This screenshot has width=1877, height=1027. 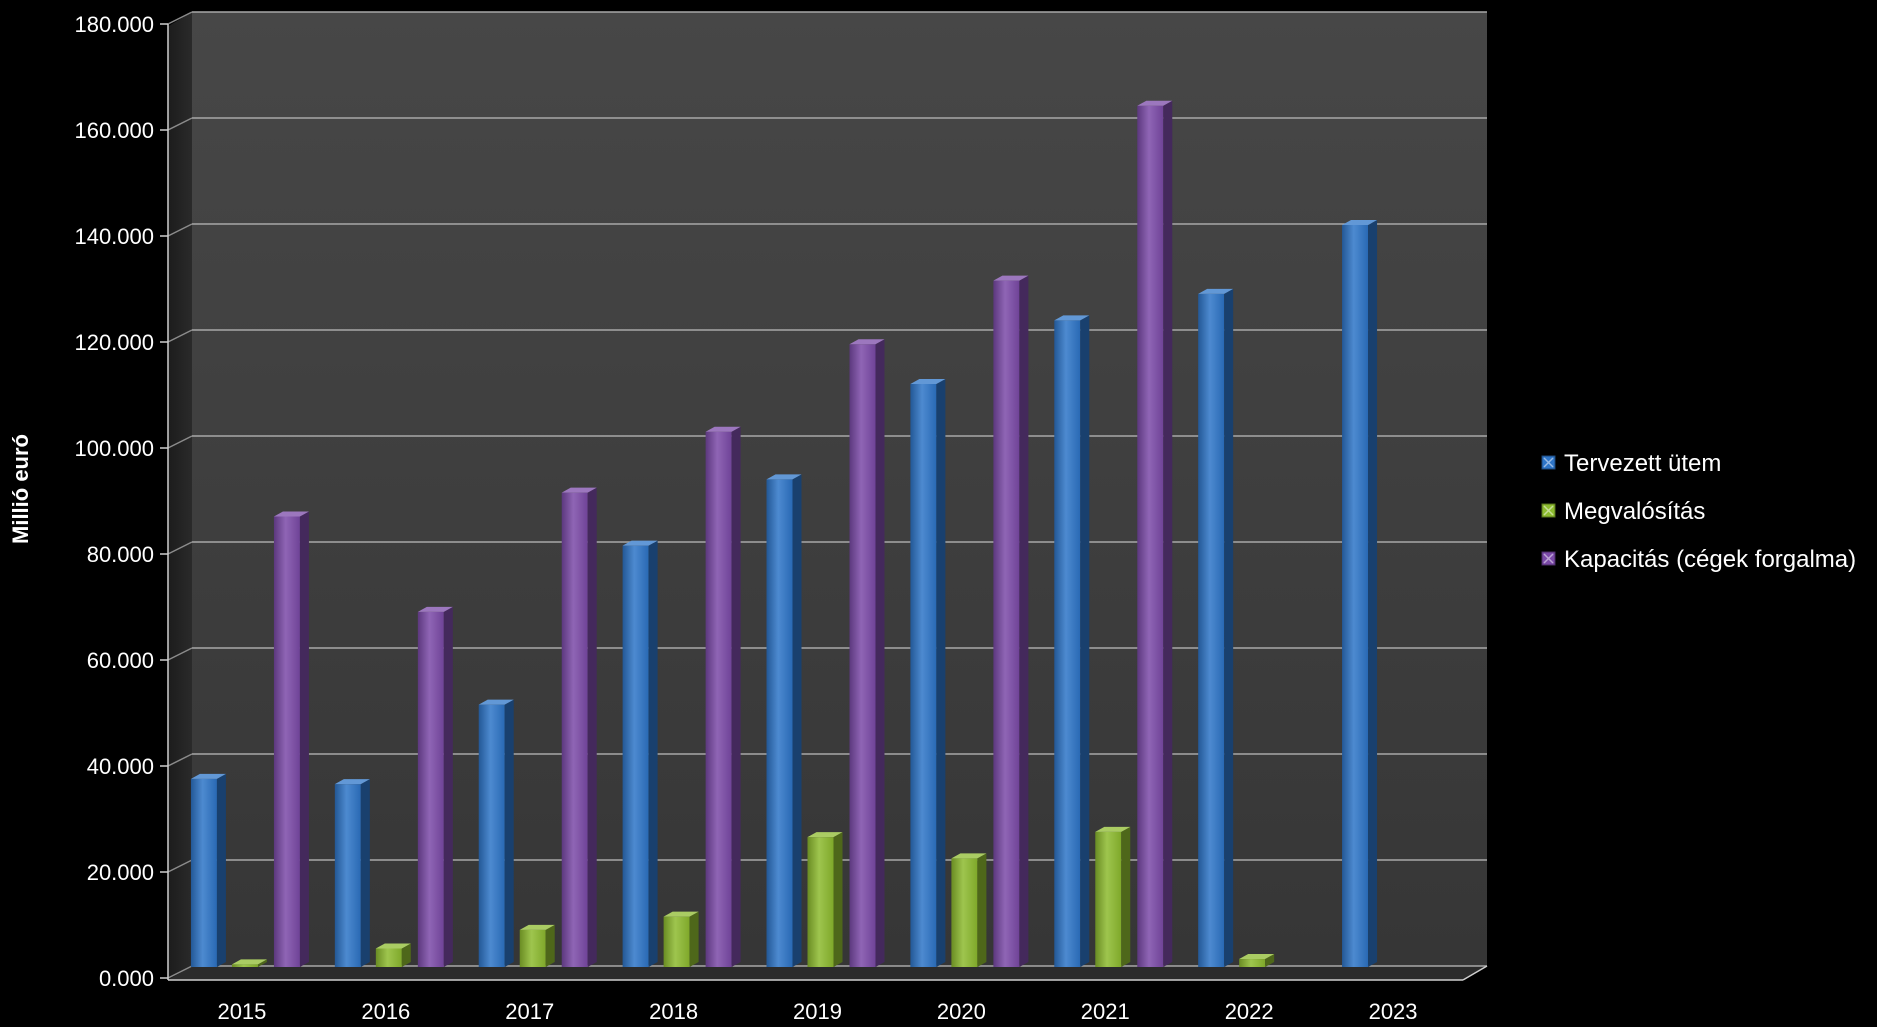 What do you see at coordinates (114, 448) in the screenshot?
I see `y-tick-label: 100.000` at bounding box center [114, 448].